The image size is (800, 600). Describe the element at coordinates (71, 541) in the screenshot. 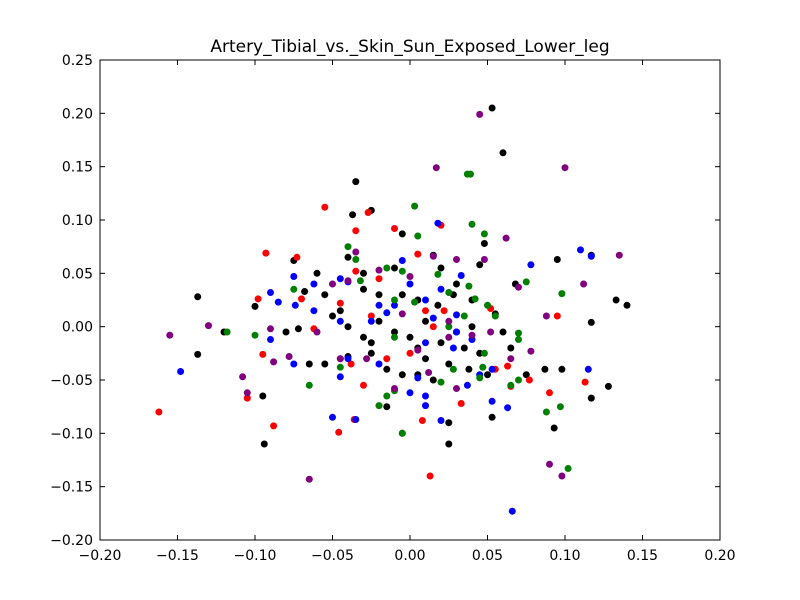

I see `y-tick-label: −0.20` at that location.